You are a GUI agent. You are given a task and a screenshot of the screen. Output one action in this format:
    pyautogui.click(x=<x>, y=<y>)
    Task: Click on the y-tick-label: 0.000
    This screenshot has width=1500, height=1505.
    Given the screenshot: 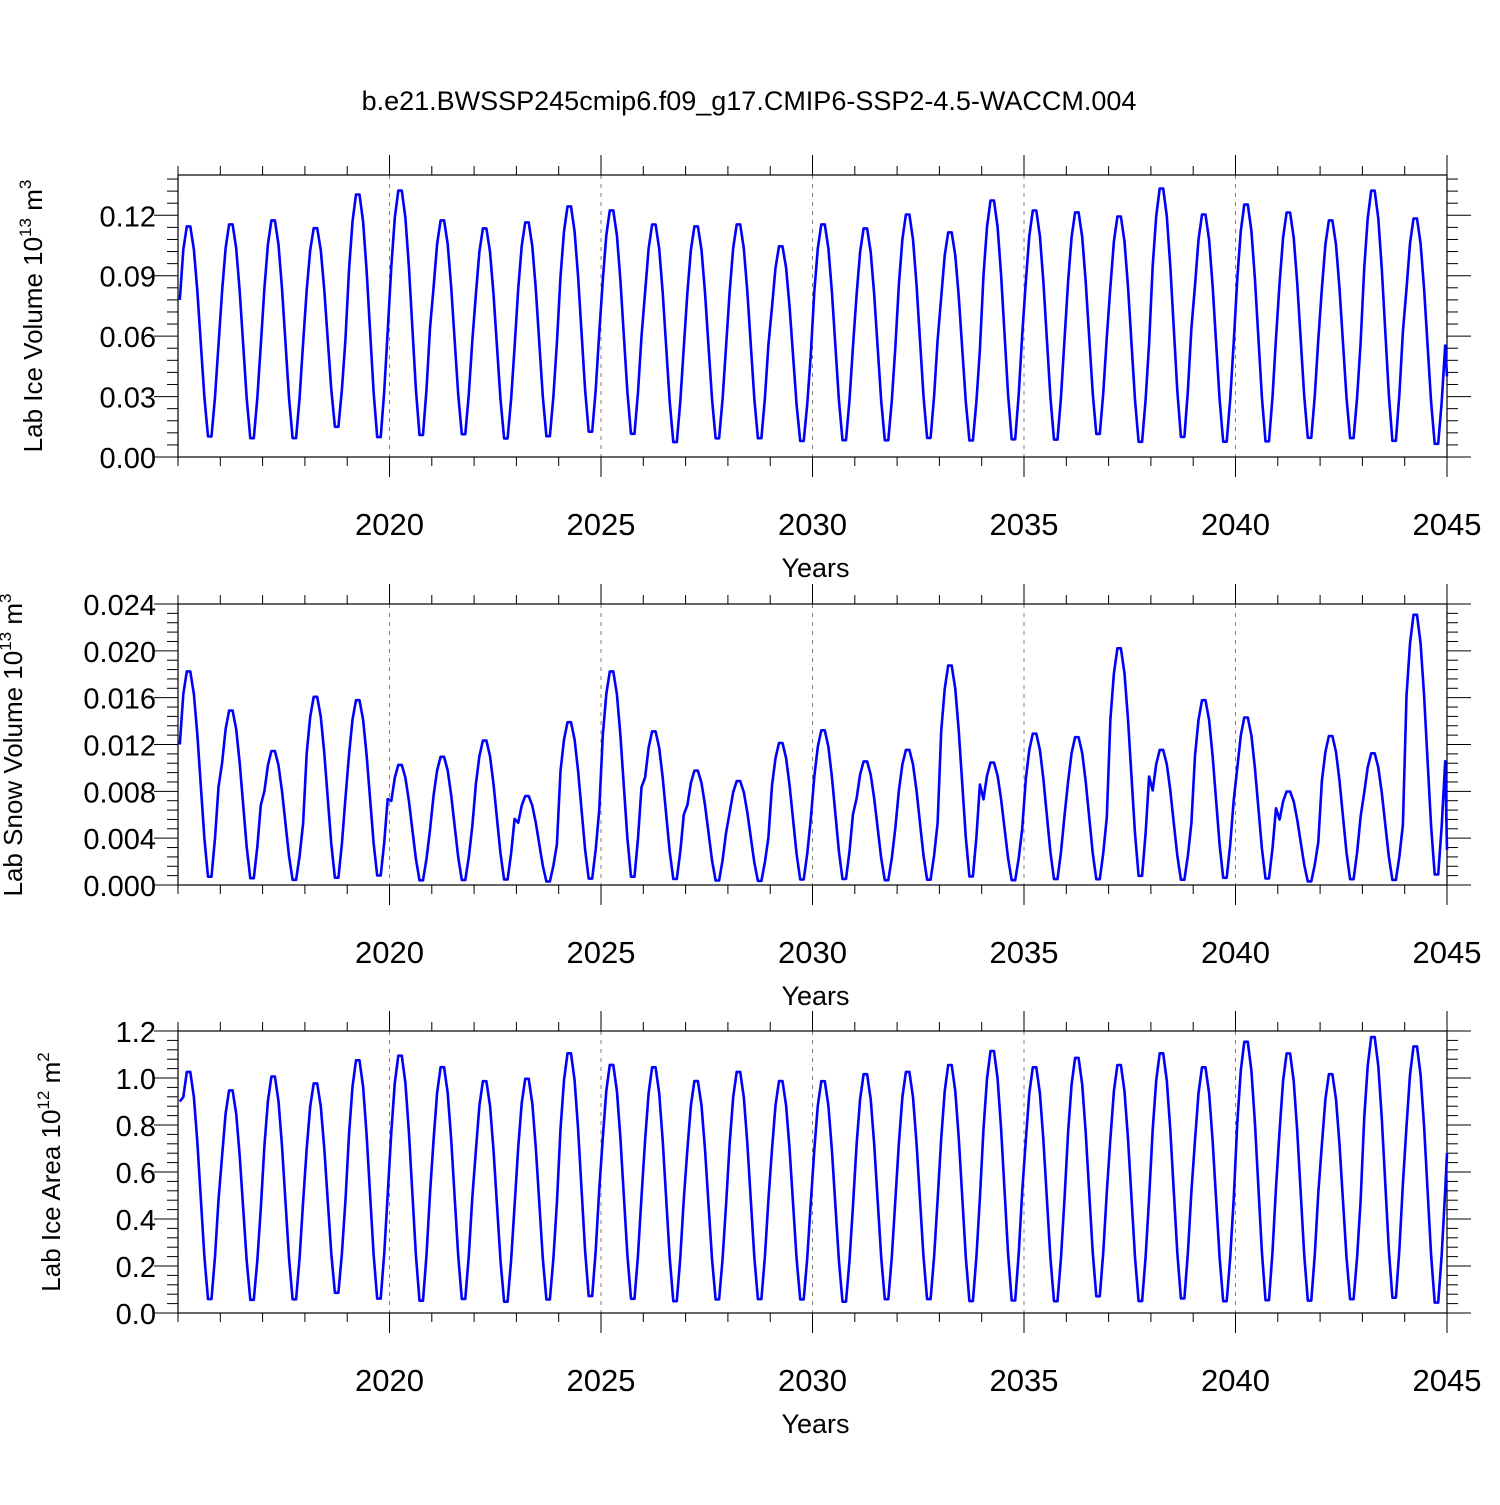 What is the action you would take?
    pyautogui.click(x=119, y=887)
    